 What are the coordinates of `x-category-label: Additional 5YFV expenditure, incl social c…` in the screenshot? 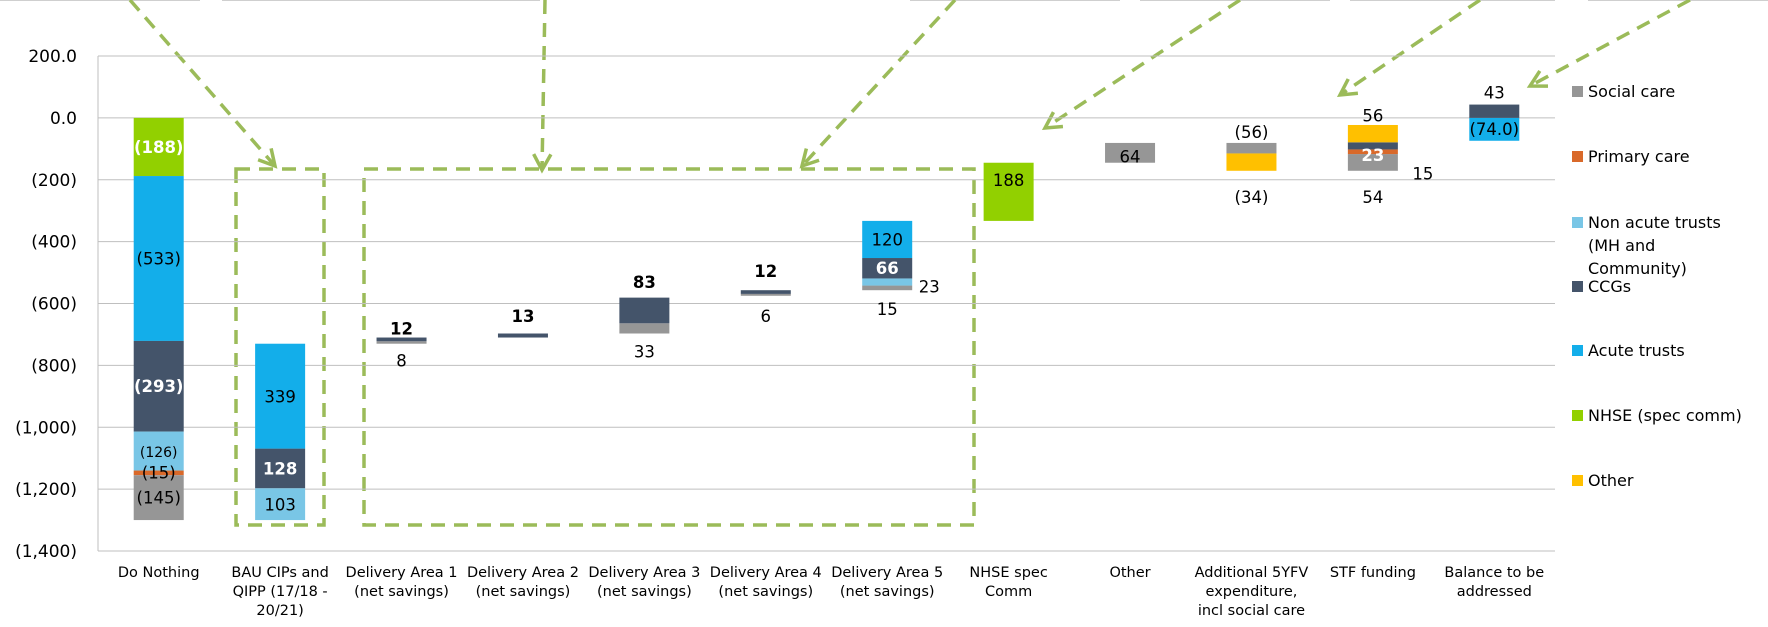 It's located at (1252, 592).